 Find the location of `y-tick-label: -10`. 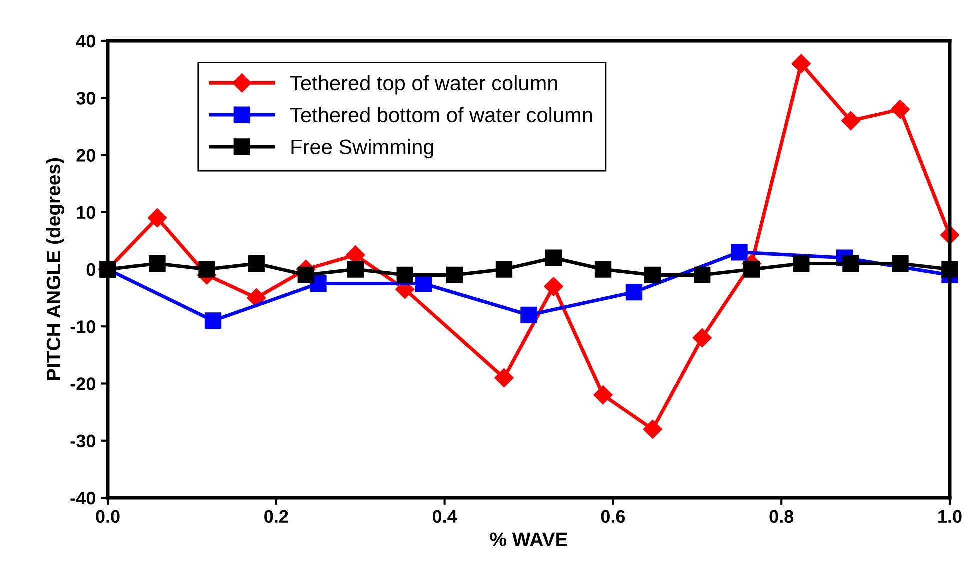

y-tick-label: -10 is located at coordinates (83, 327).